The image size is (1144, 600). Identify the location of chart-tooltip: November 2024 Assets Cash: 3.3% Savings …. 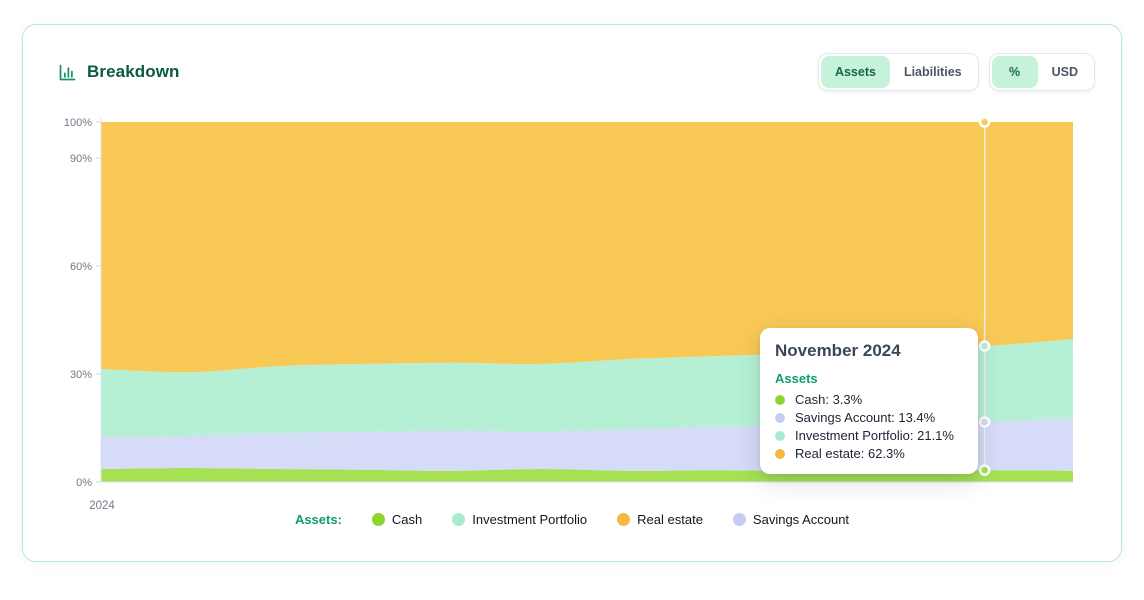
(869, 401).